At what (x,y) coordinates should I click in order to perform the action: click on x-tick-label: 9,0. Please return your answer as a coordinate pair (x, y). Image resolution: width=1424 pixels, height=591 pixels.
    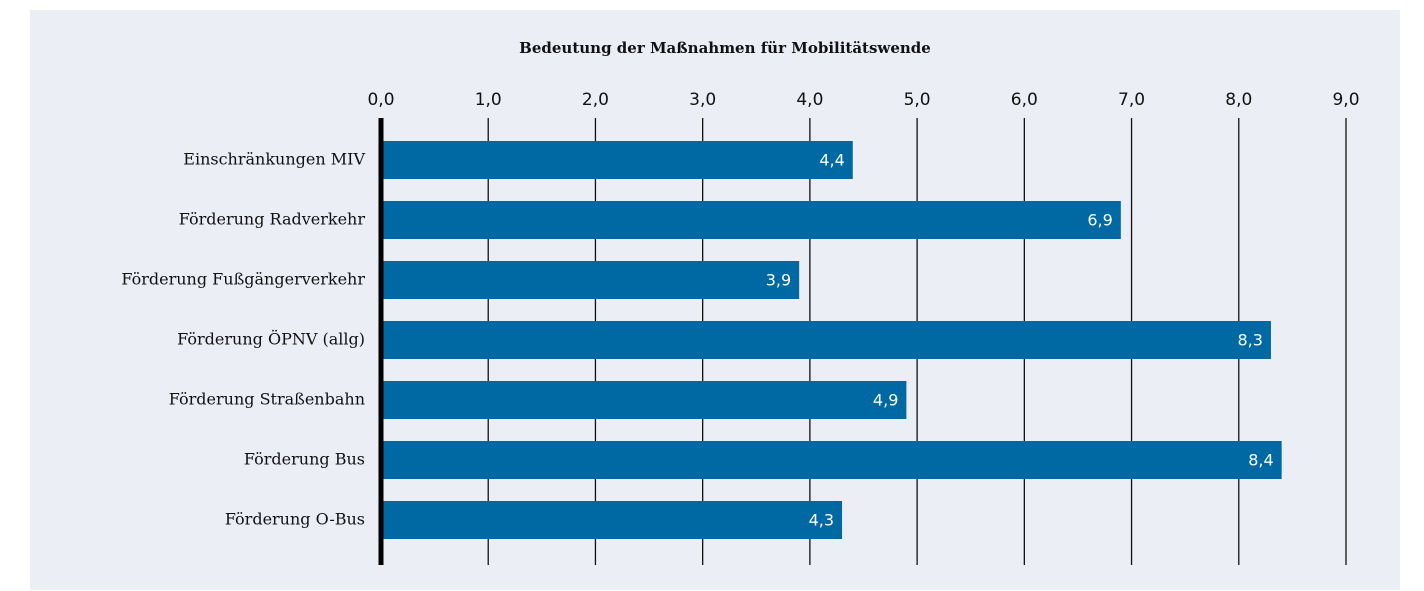
    Looking at the image, I should click on (1345, 100).